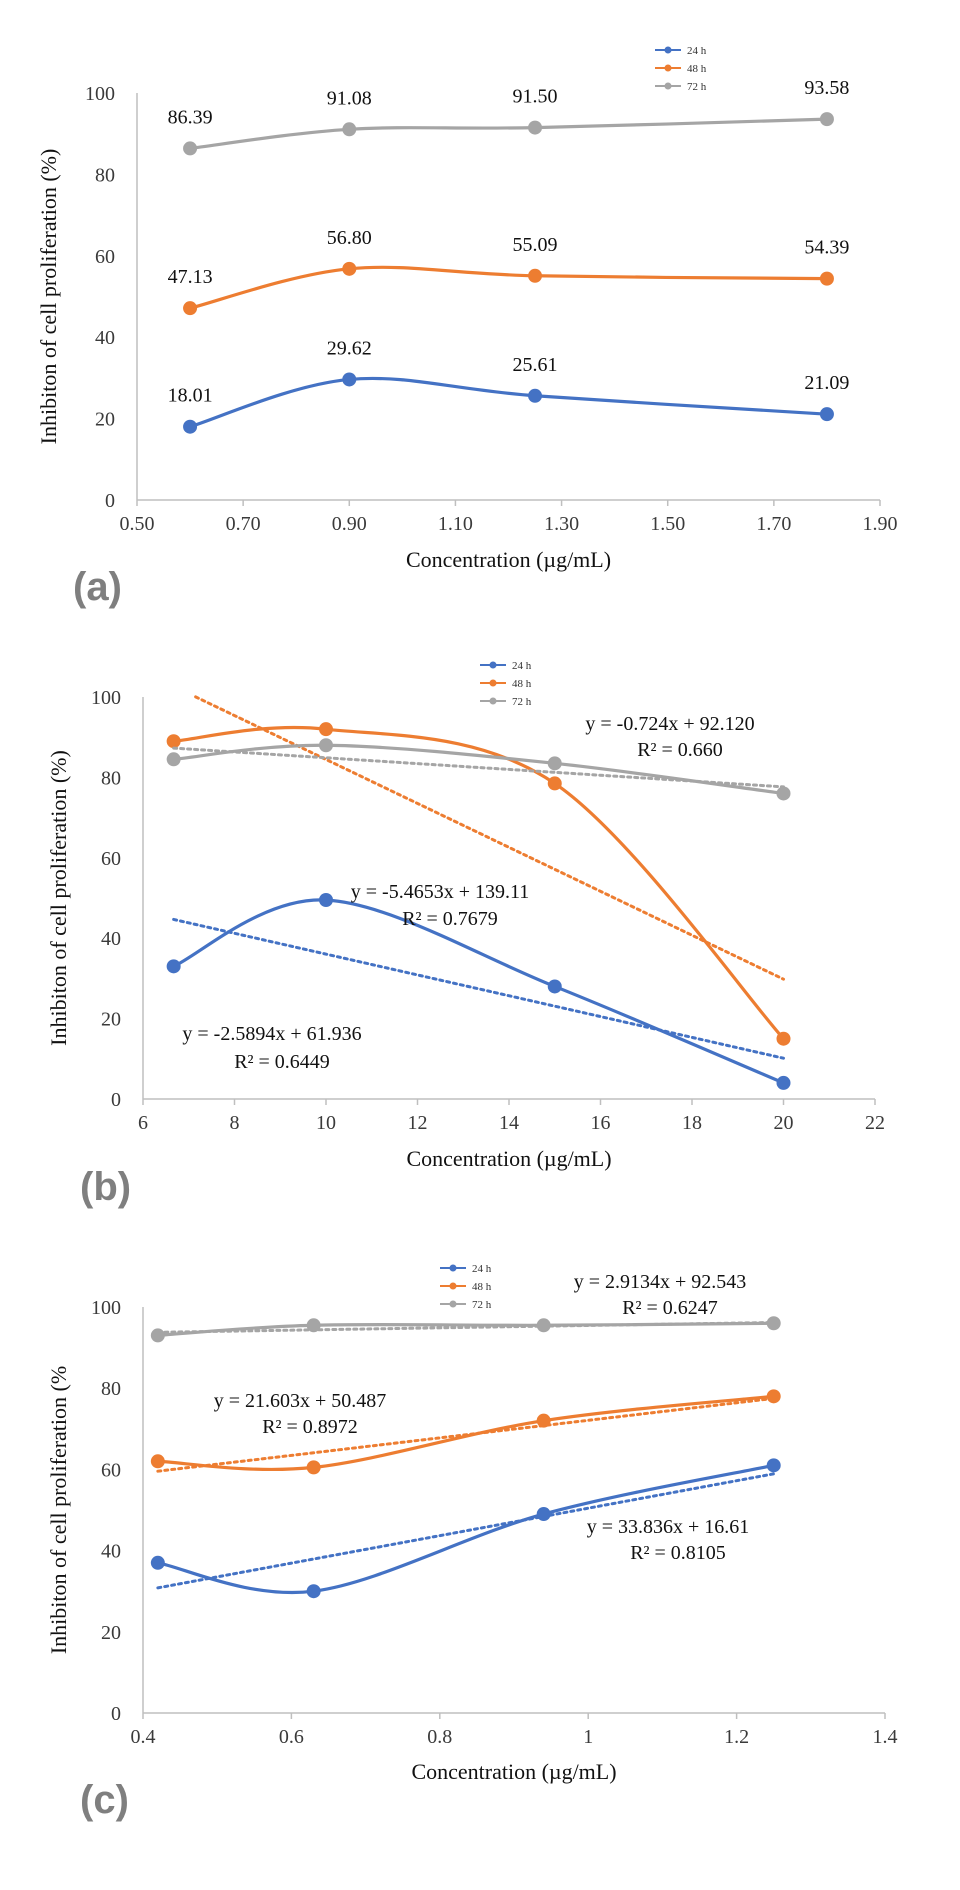  Describe the element at coordinates (513, 1771) in the screenshot. I see `x-axis-title: Concentration (µg/mL)` at that location.